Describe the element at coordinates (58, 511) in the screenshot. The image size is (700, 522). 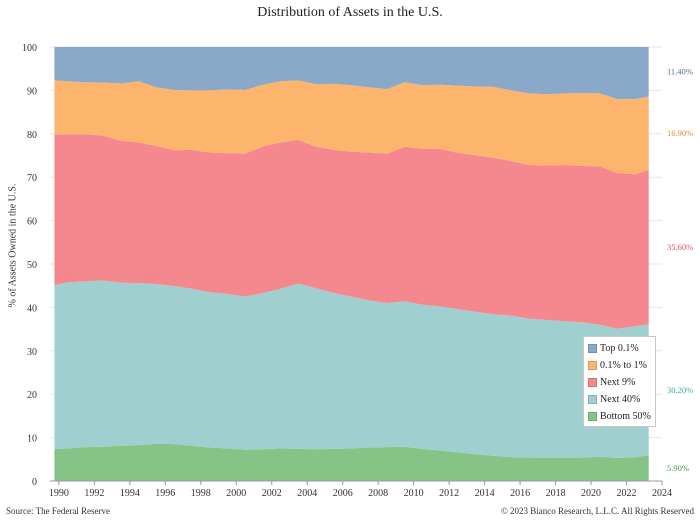
I see `source-note: Source: The Federal Reserve` at that location.